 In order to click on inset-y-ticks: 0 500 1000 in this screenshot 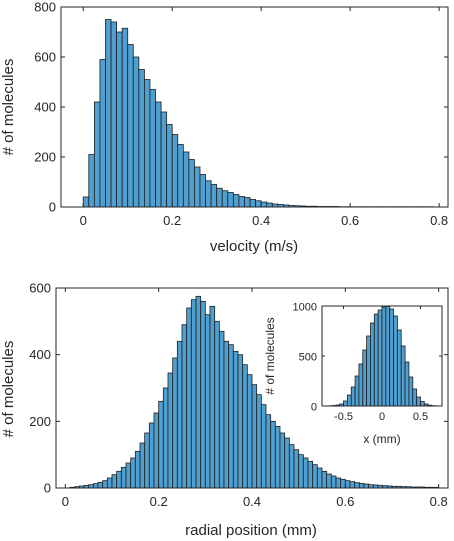, I will do `click(367, 358)`.